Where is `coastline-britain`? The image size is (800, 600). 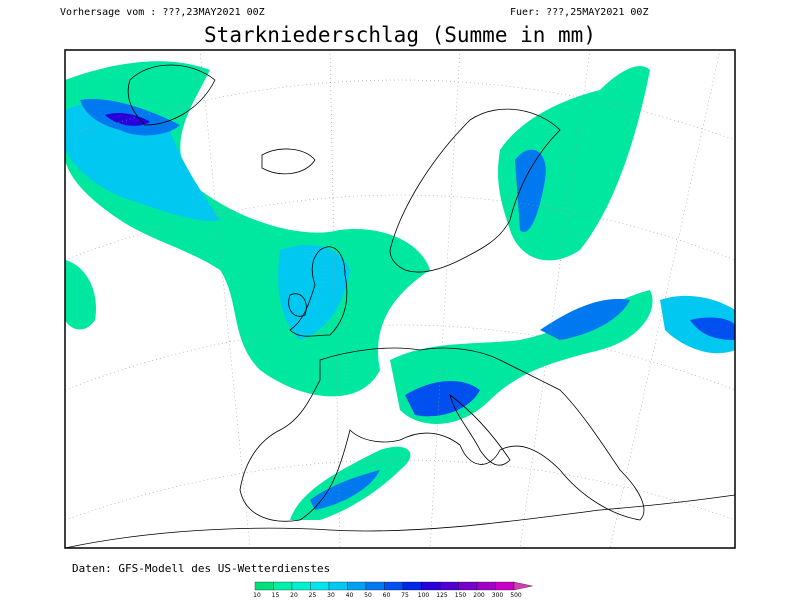 coastline-britain is located at coordinates (318, 291).